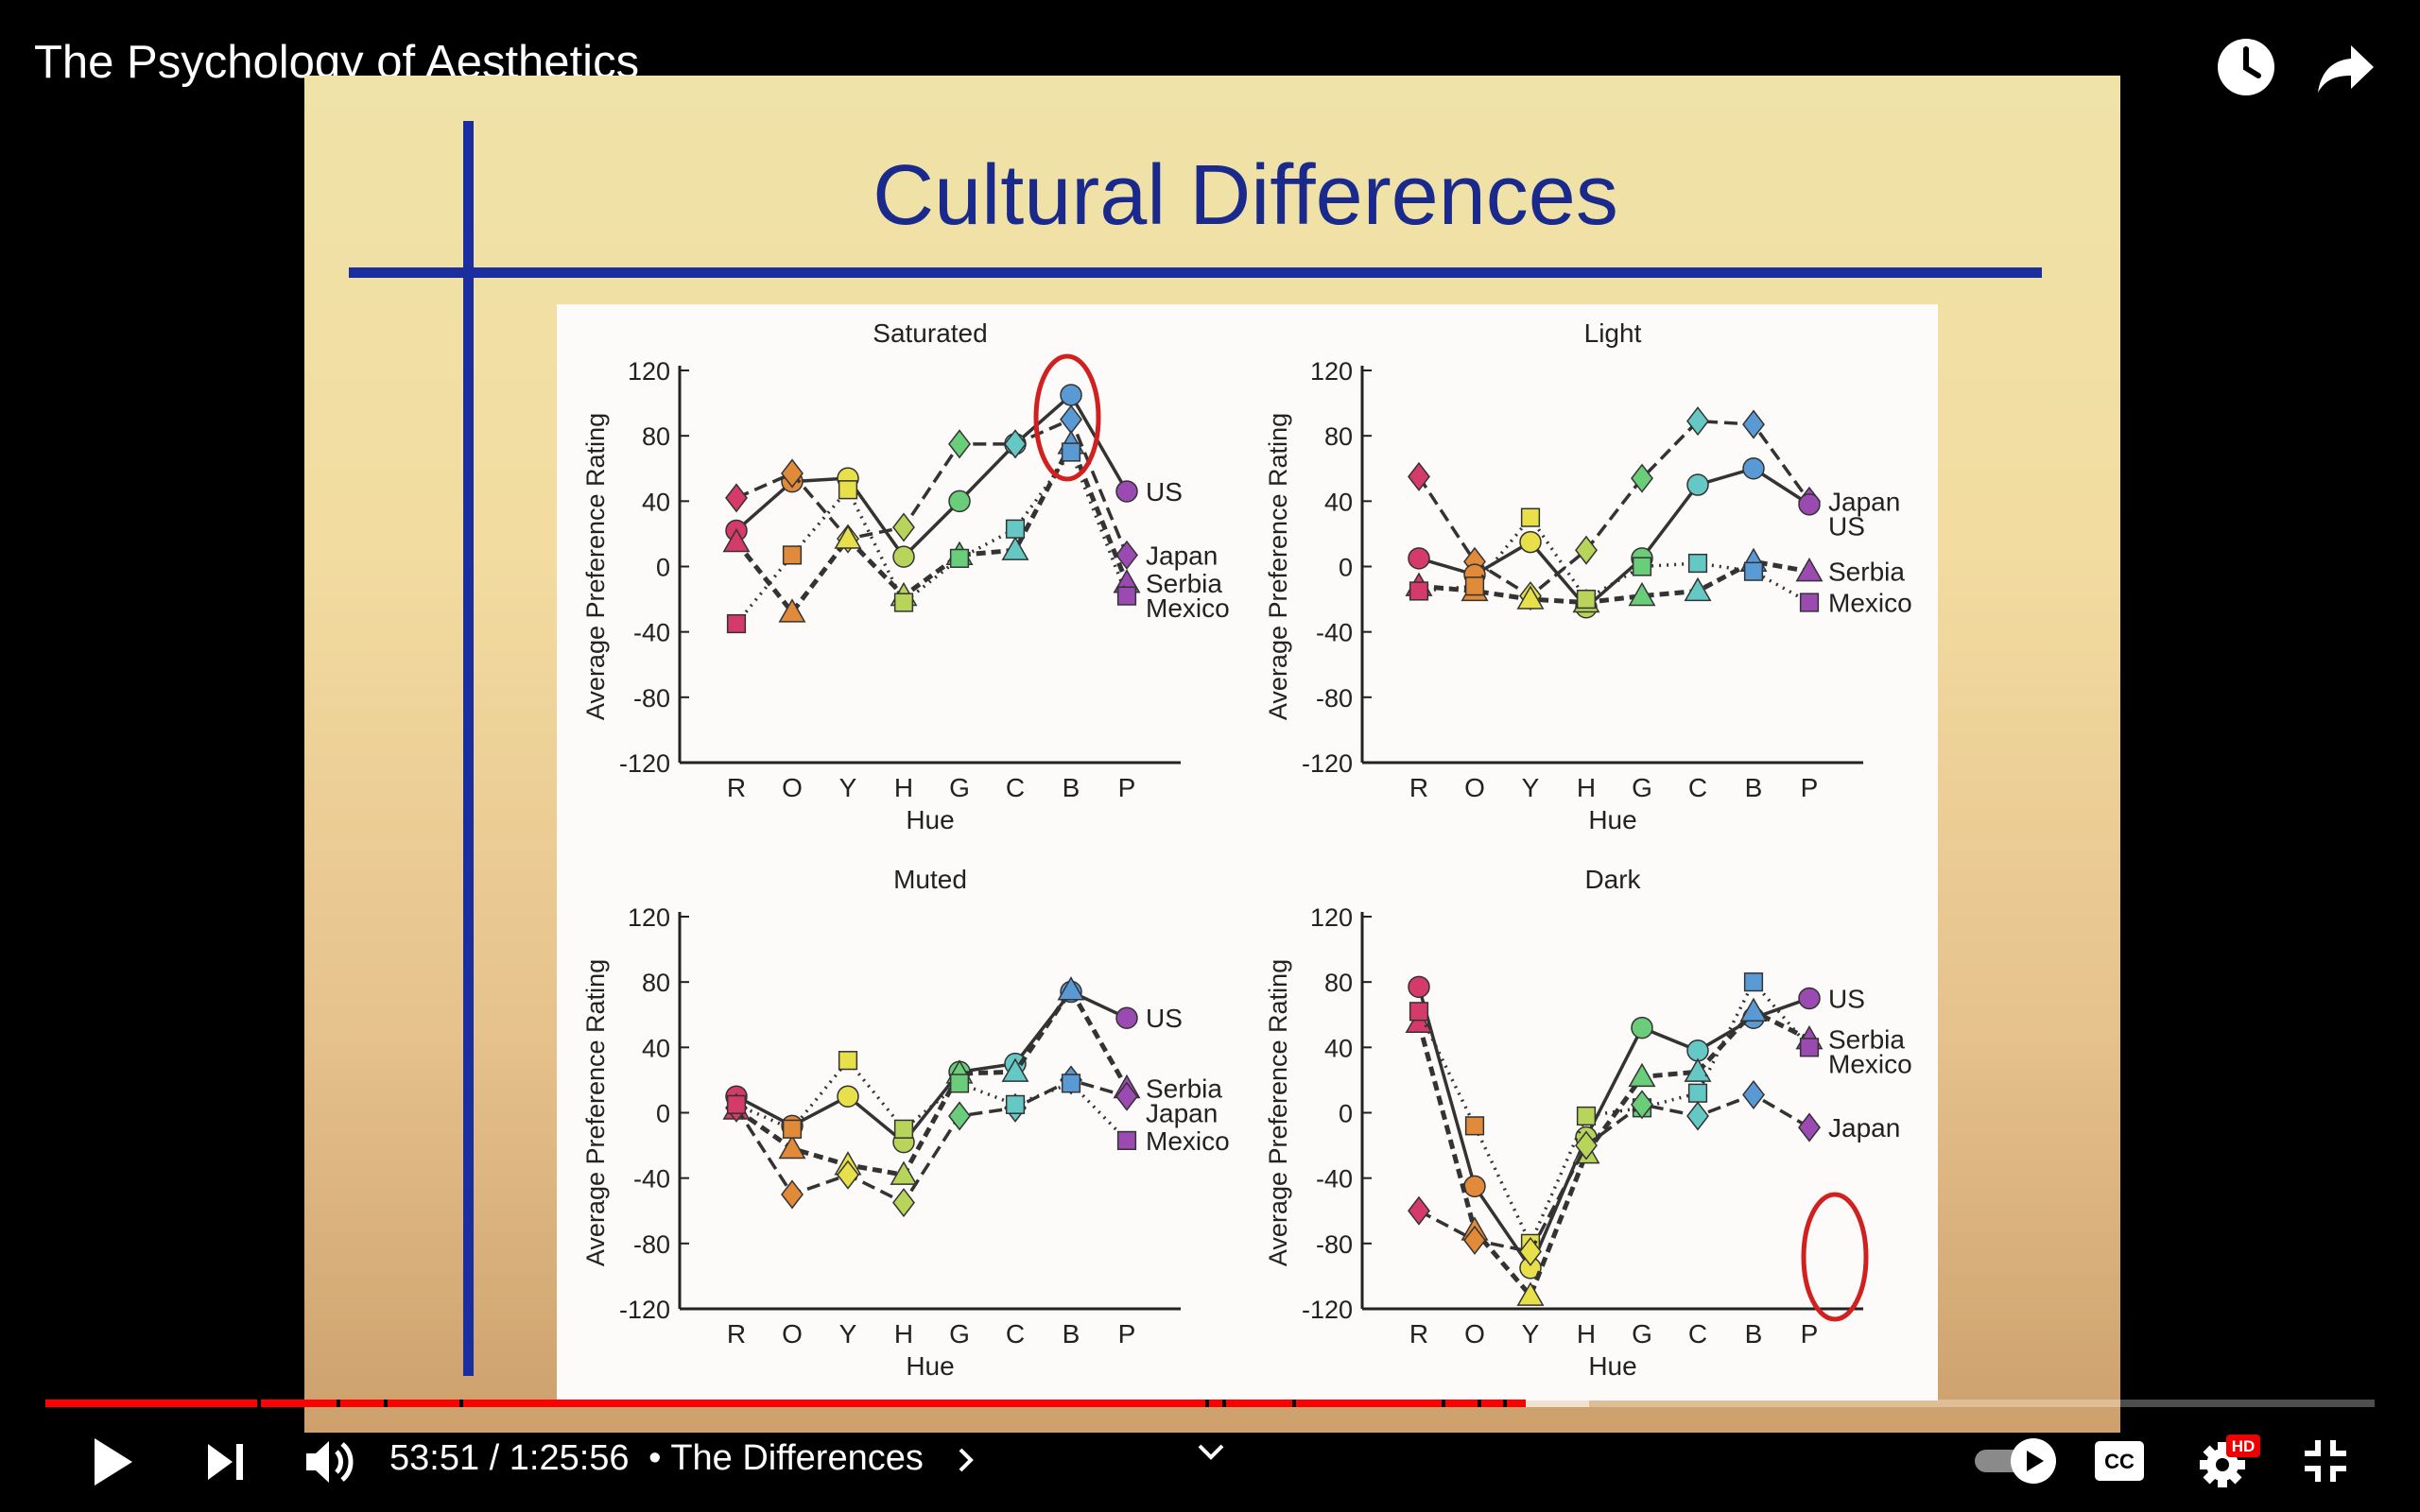  What do you see at coordinates (930, 819) in the screenshot?
I see `x-axis-label: Hue` at bounding box center [930, 819].